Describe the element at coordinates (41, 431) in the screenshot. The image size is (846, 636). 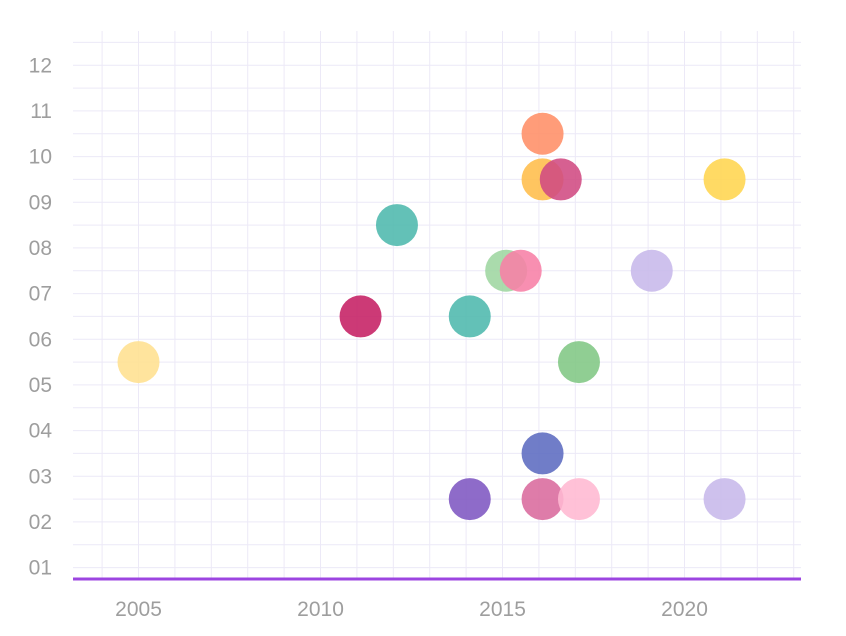
I see `y-tick-label: 04` at that location.